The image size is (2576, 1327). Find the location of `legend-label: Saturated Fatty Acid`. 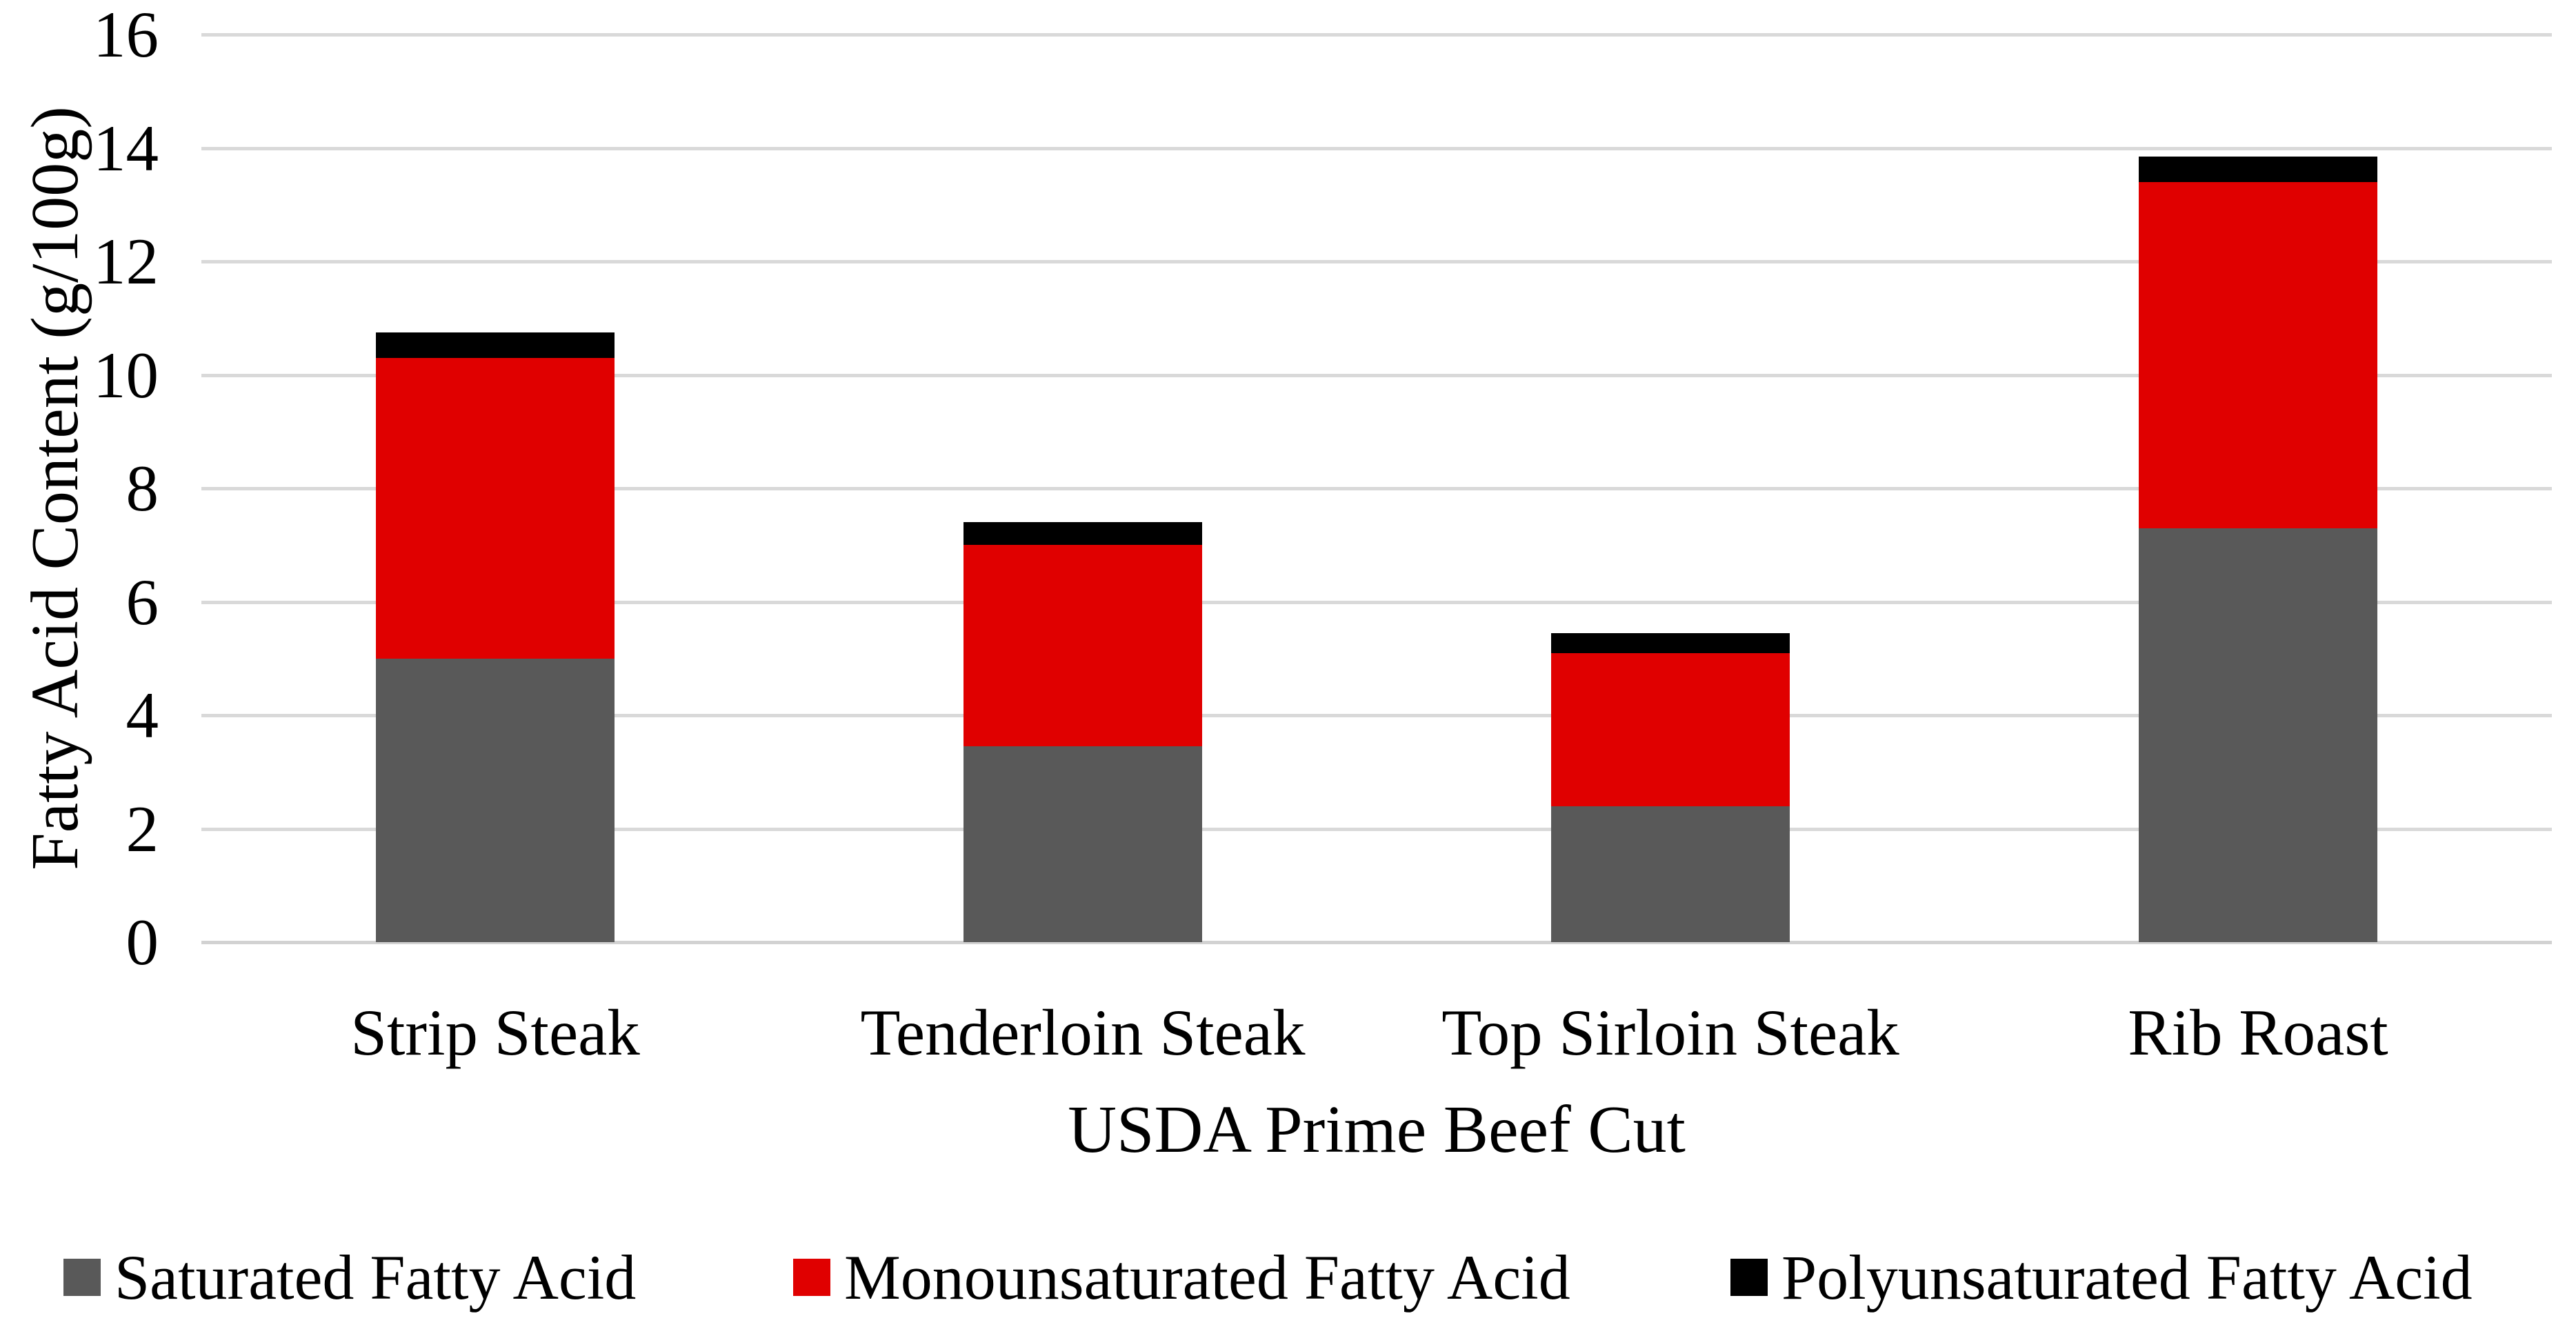

legend-label: Saturated Fatty Acid is located at coordinates (375, 1277).